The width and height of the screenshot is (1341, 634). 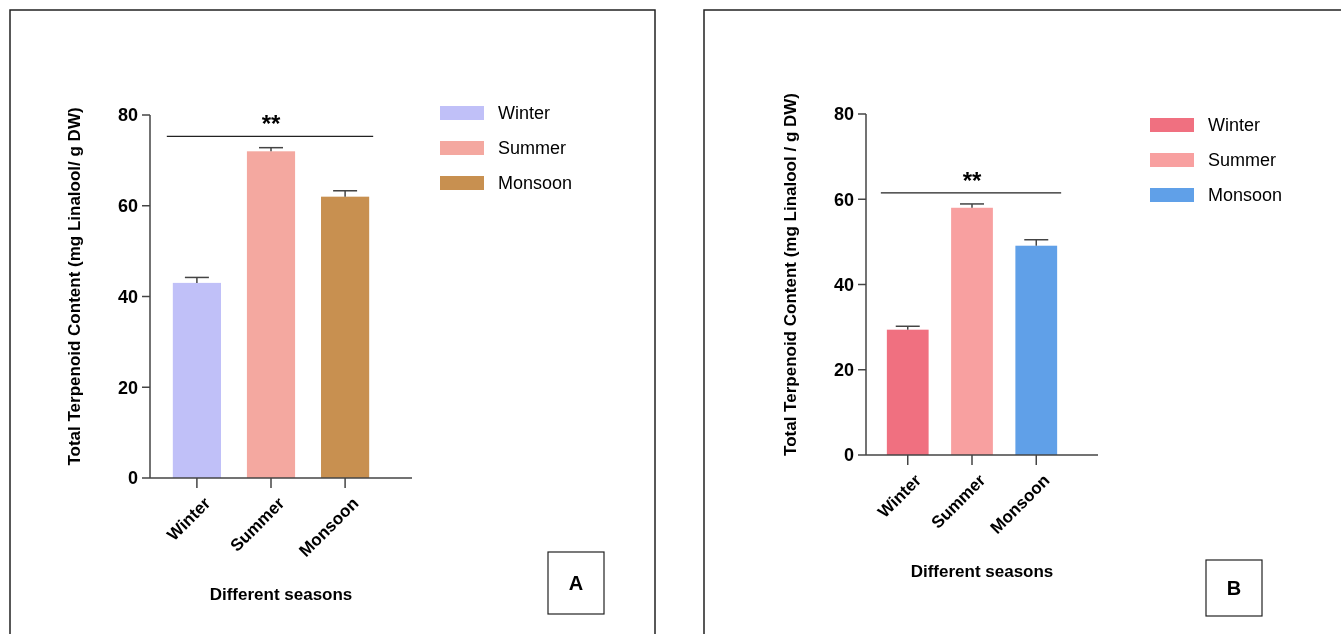 I want to click on y-axis-title: Total Terpenoid Content (mg Linalool / g DW), so click(x=790, y=274).